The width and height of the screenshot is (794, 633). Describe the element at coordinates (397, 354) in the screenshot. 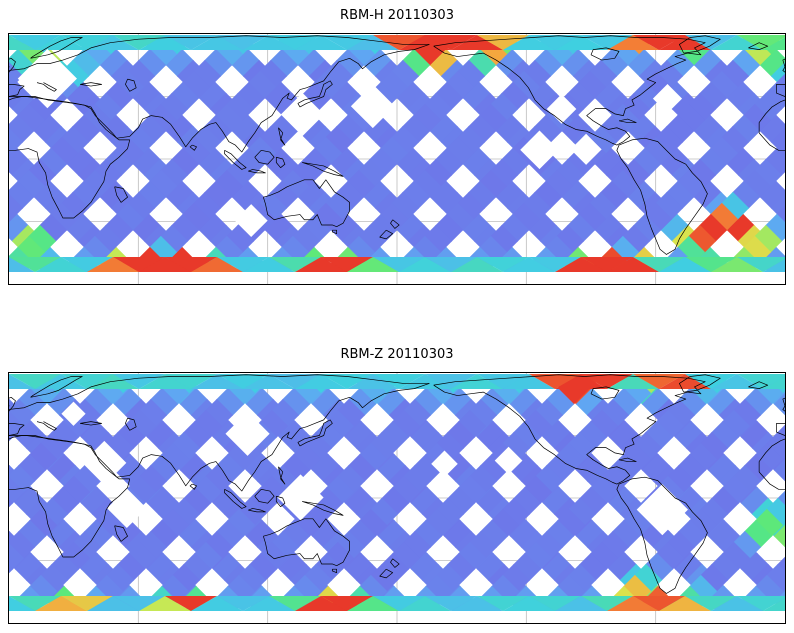

I see `panel-title-rbm-z: RBM-Z 20110303` at that location.